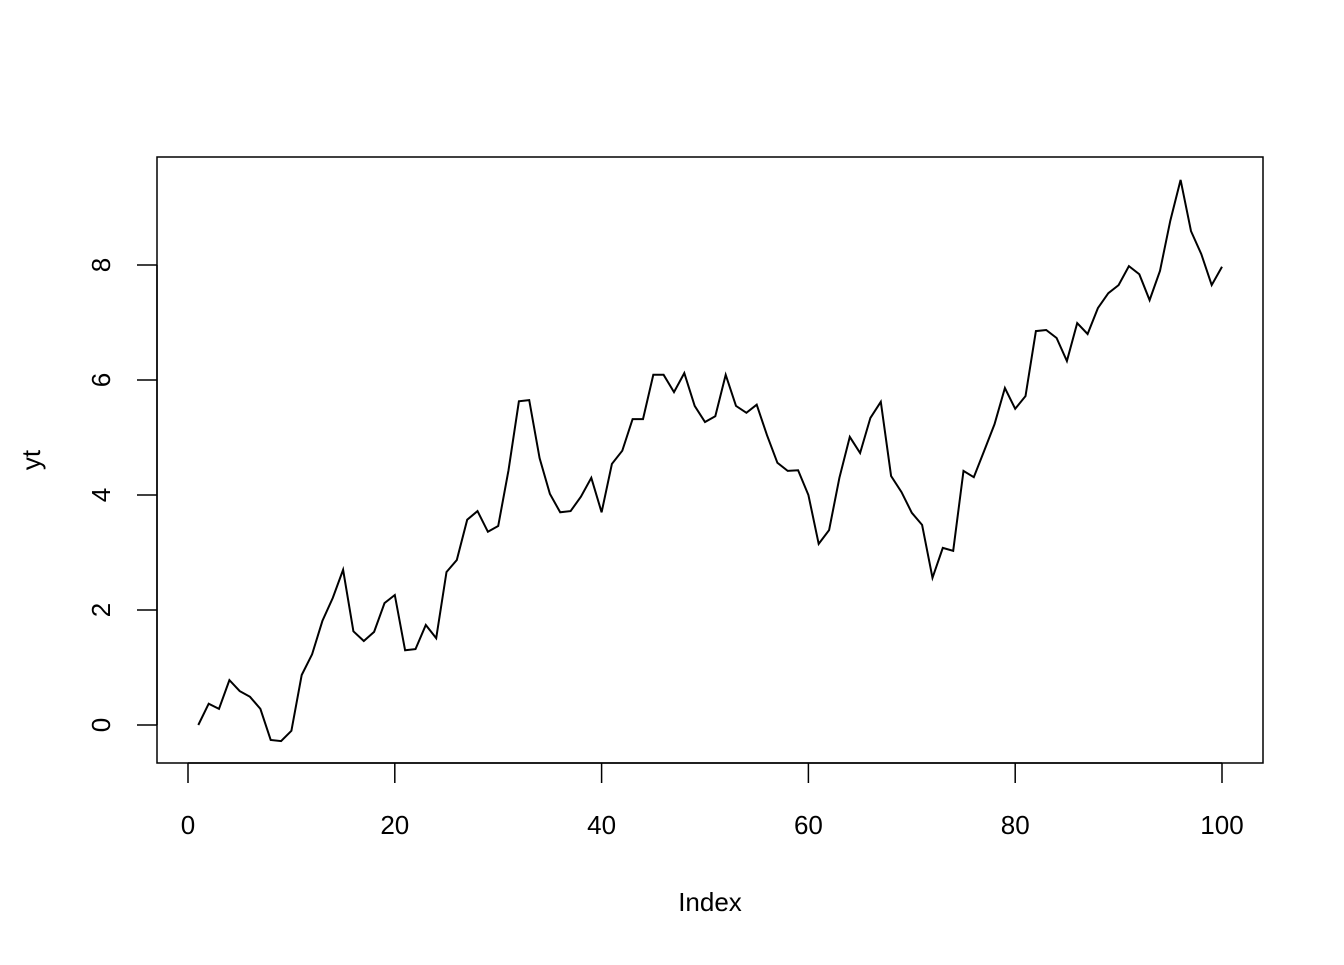  Describe the element at coordinates (1221, 825) in the screenshot. I see `x-tick-label: 100` at that location.